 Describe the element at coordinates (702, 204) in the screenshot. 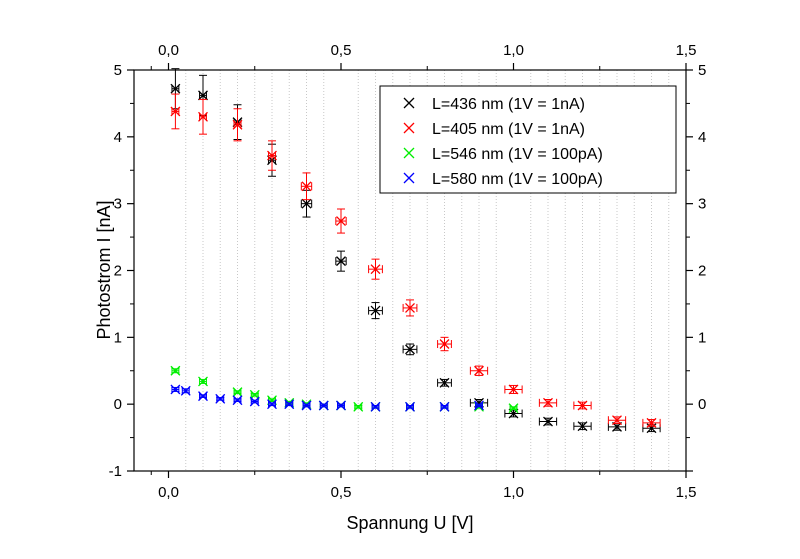

I see `y-tick-label-right: 3` at that location.